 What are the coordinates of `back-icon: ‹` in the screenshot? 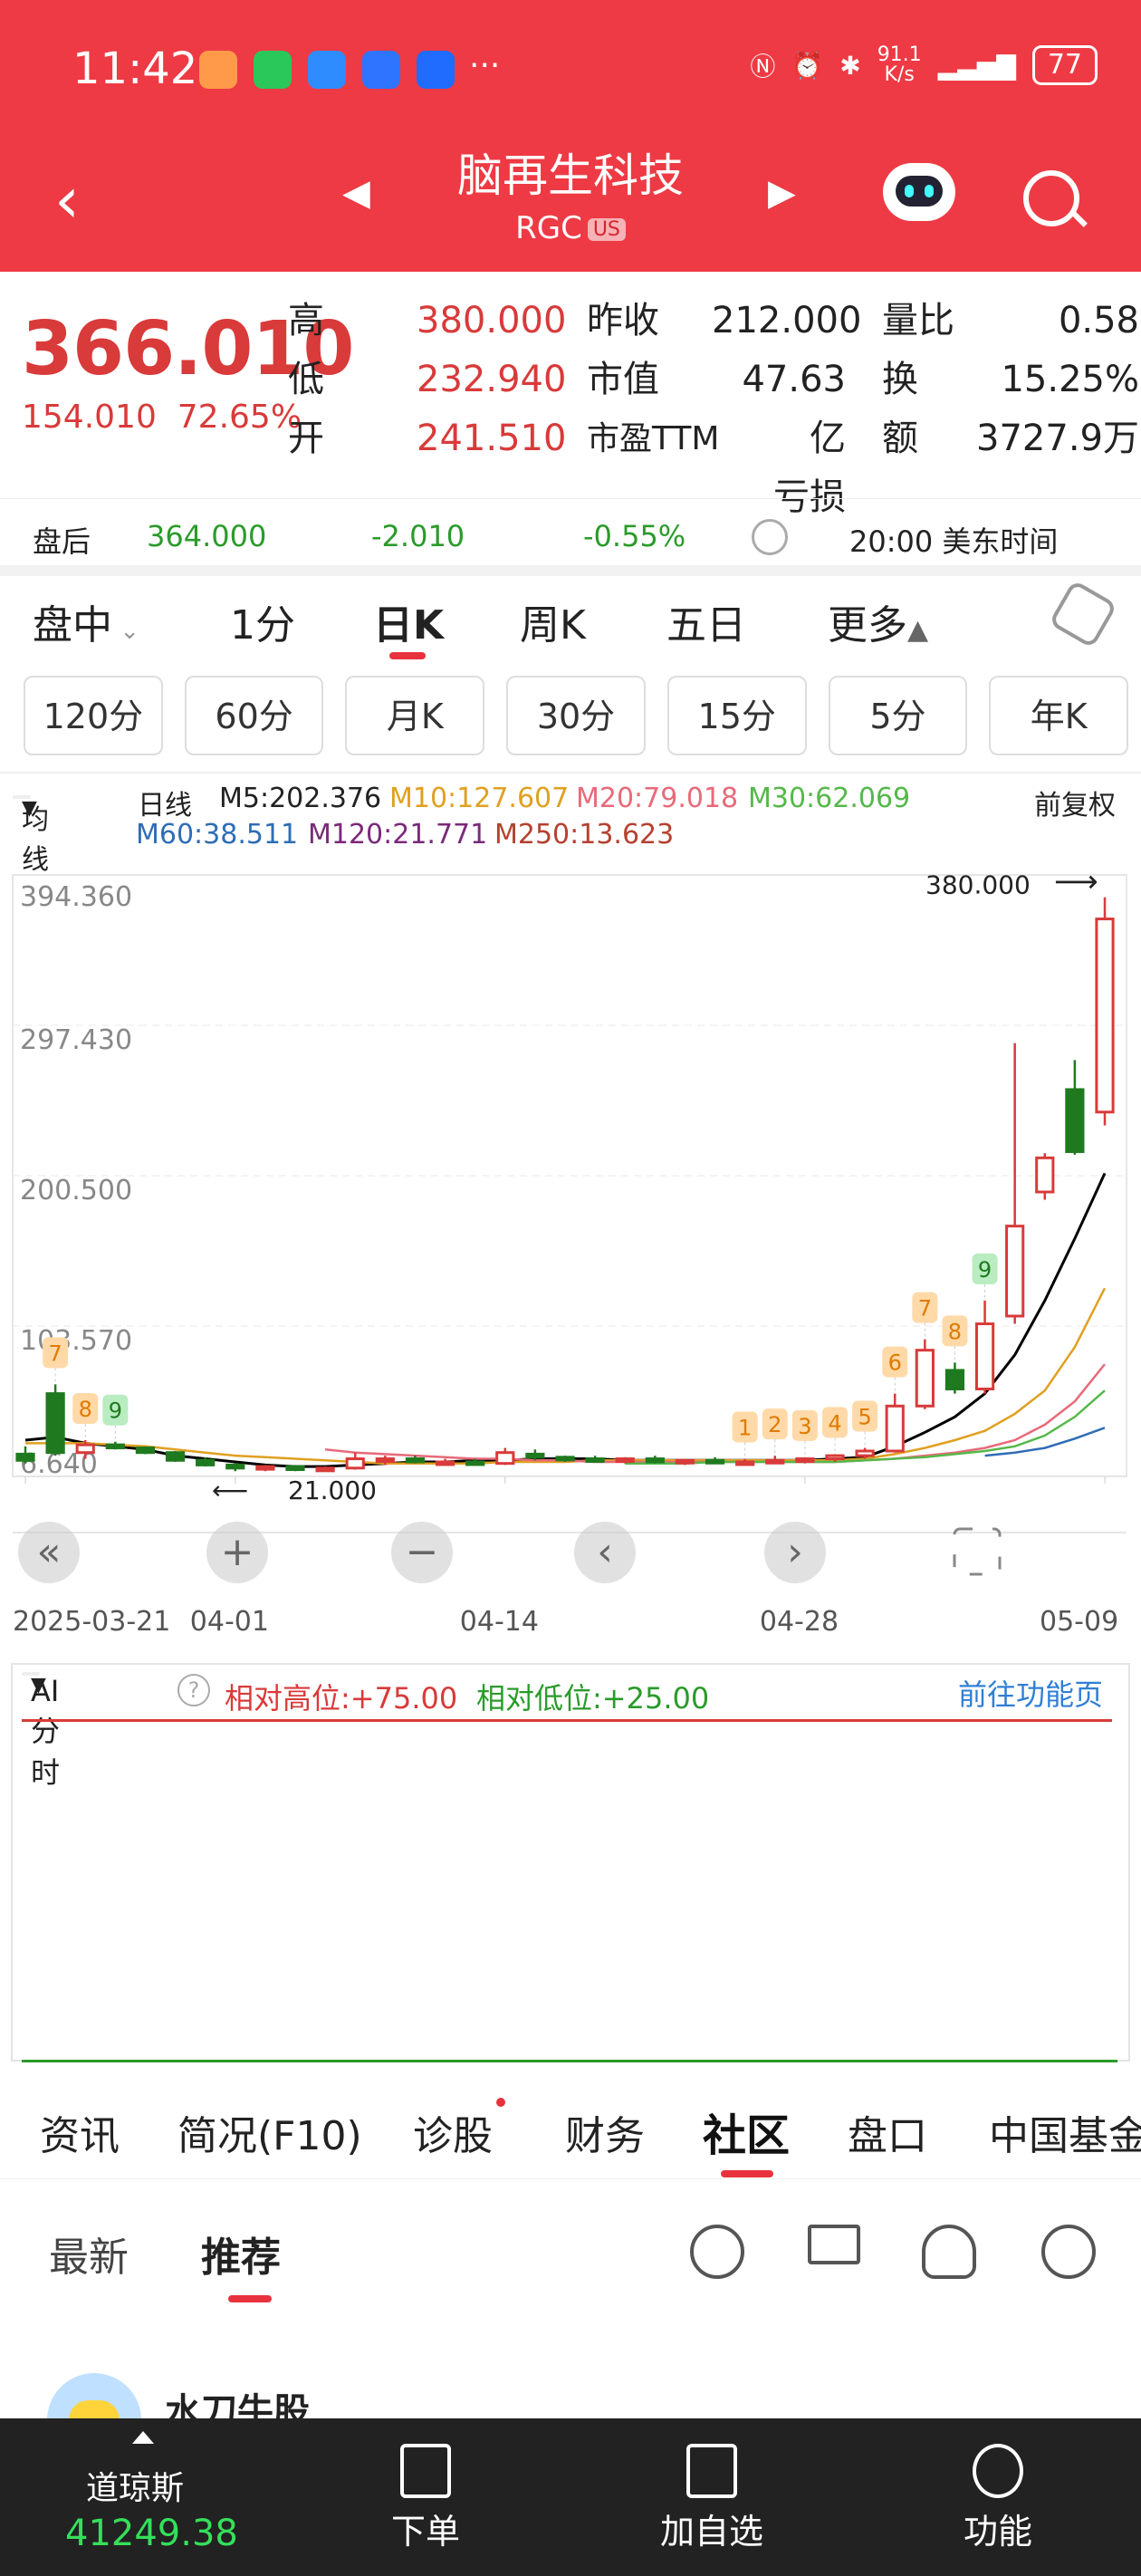 It's located at (67, 200).